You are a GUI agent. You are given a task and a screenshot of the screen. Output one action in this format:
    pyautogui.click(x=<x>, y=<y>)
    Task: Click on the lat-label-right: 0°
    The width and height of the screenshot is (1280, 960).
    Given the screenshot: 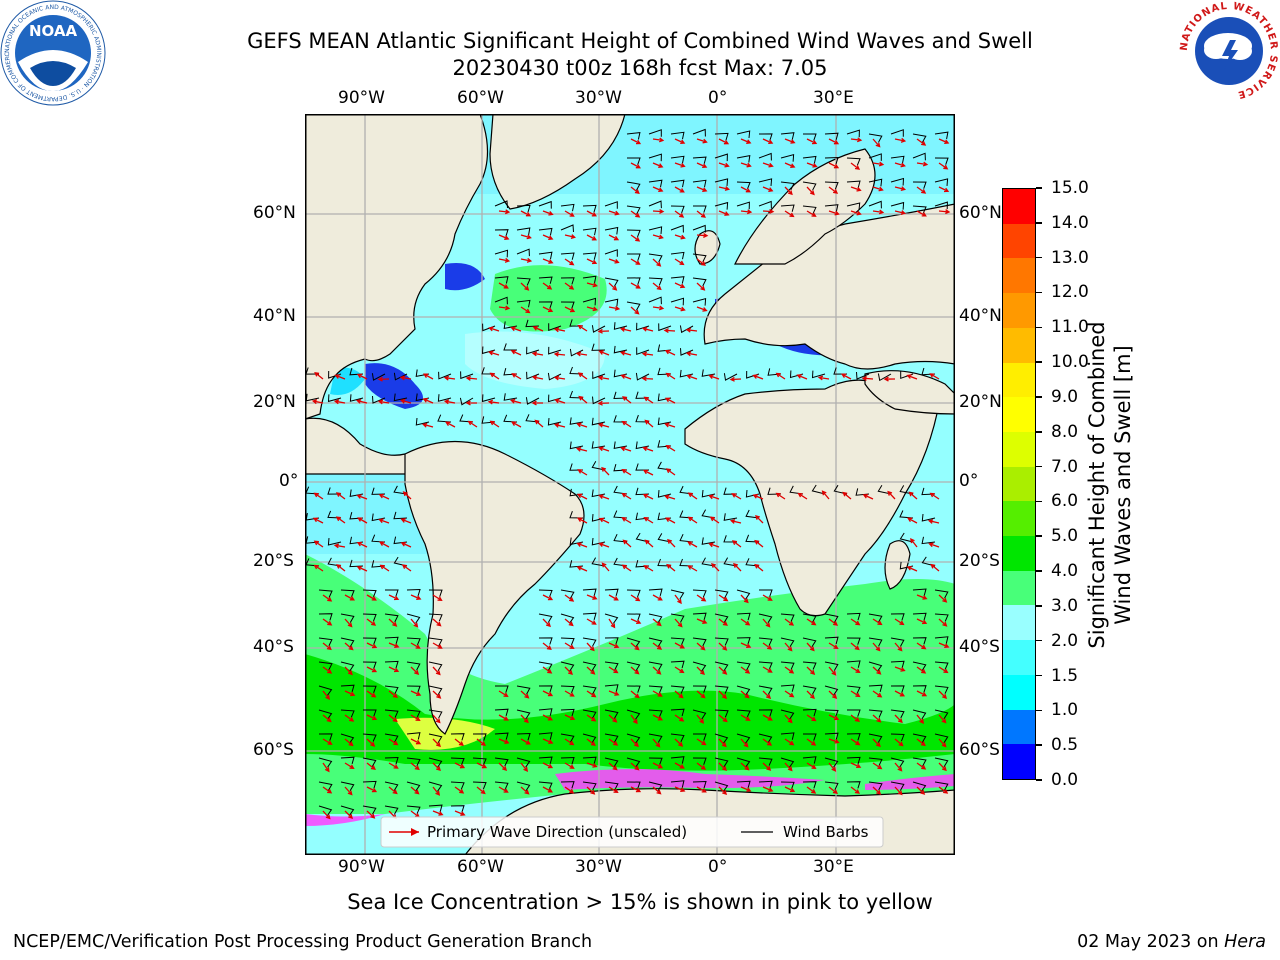 What is the action you would take?
    pyautogui.click(x=969, y=481)
    